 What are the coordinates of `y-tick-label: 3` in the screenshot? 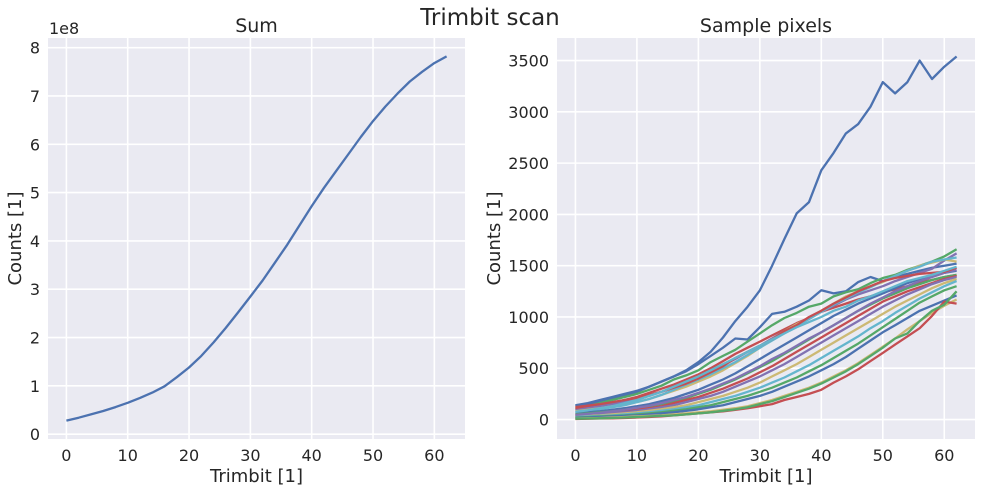 It's located at (35, 289).